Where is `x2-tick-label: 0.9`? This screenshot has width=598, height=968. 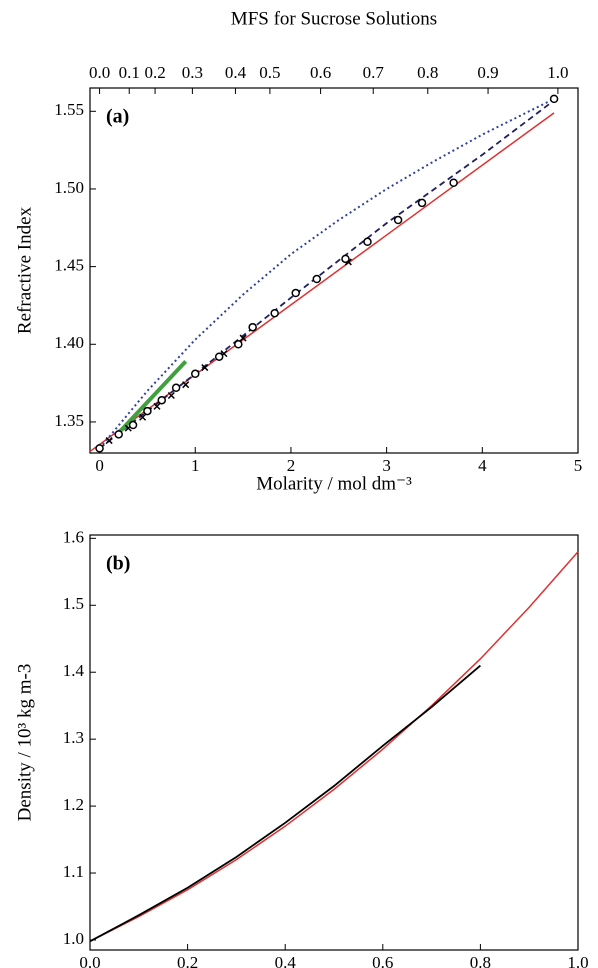
x2-tick-label: 0.9 is located at coordinates (487, 72).